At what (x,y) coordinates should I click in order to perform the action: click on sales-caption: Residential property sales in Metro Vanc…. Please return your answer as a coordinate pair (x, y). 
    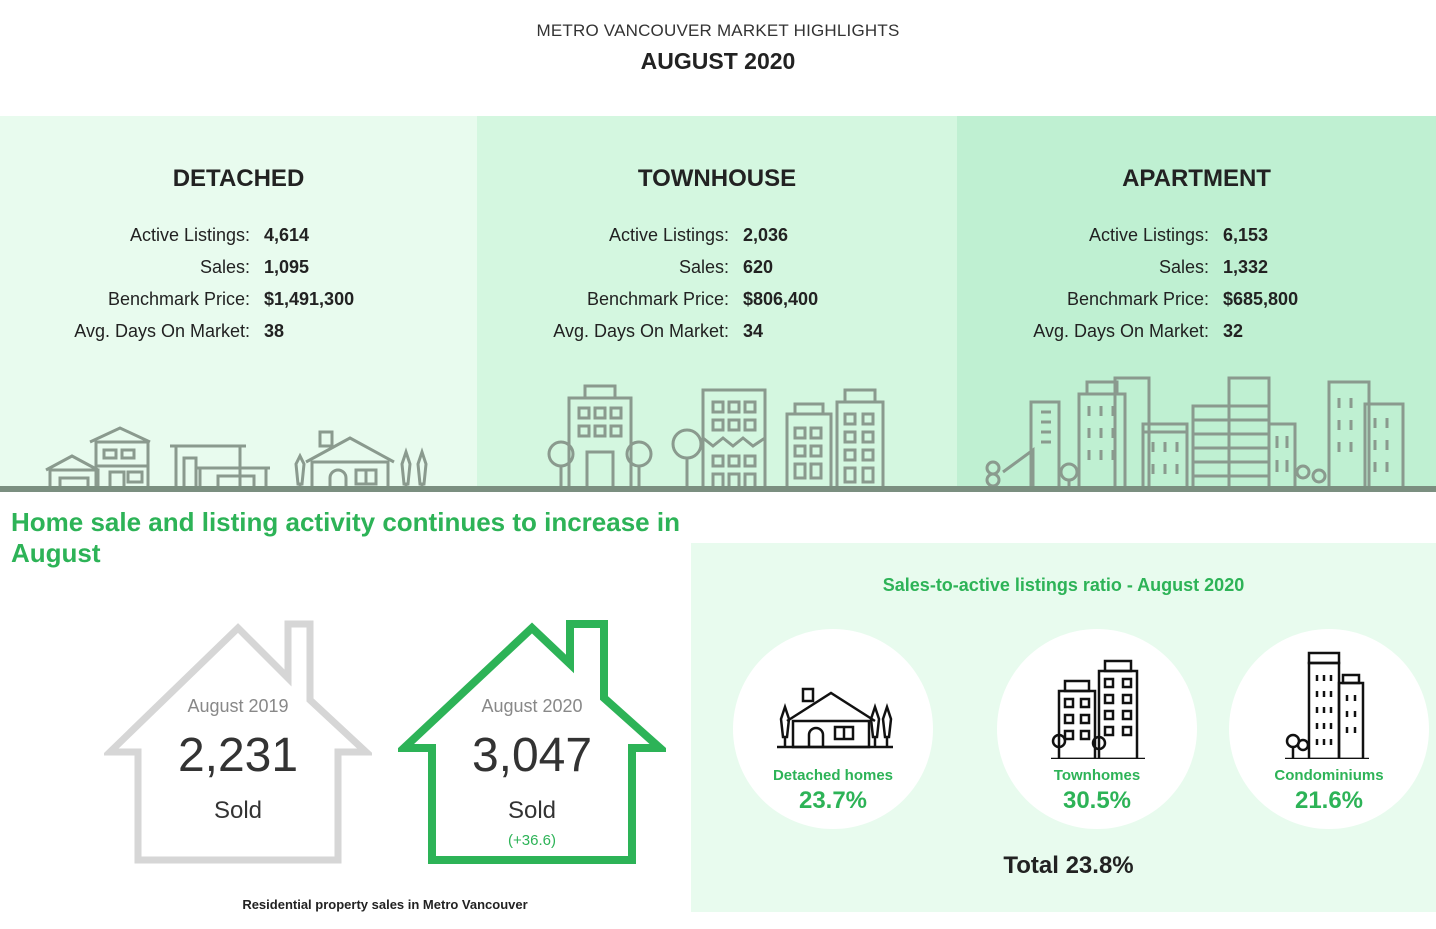
    Looking at the image, I should click on (385, 904).